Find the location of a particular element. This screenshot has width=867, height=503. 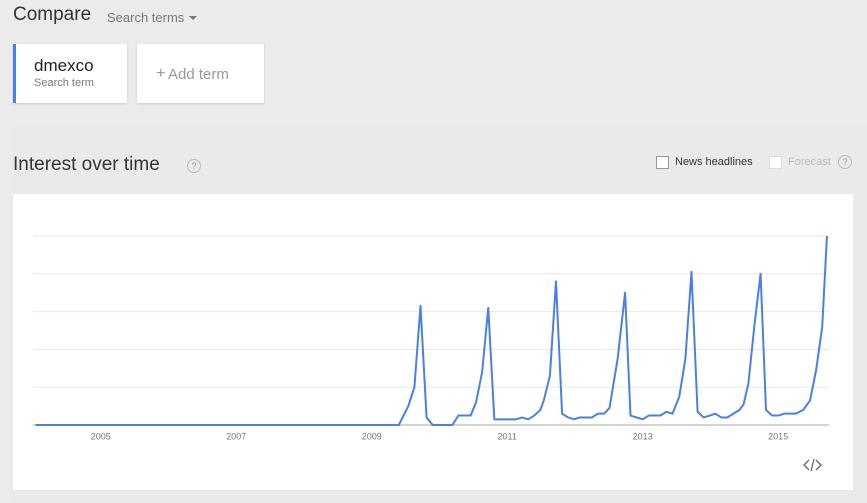

add-term-label: Add term is located at coordinates (198, 74).